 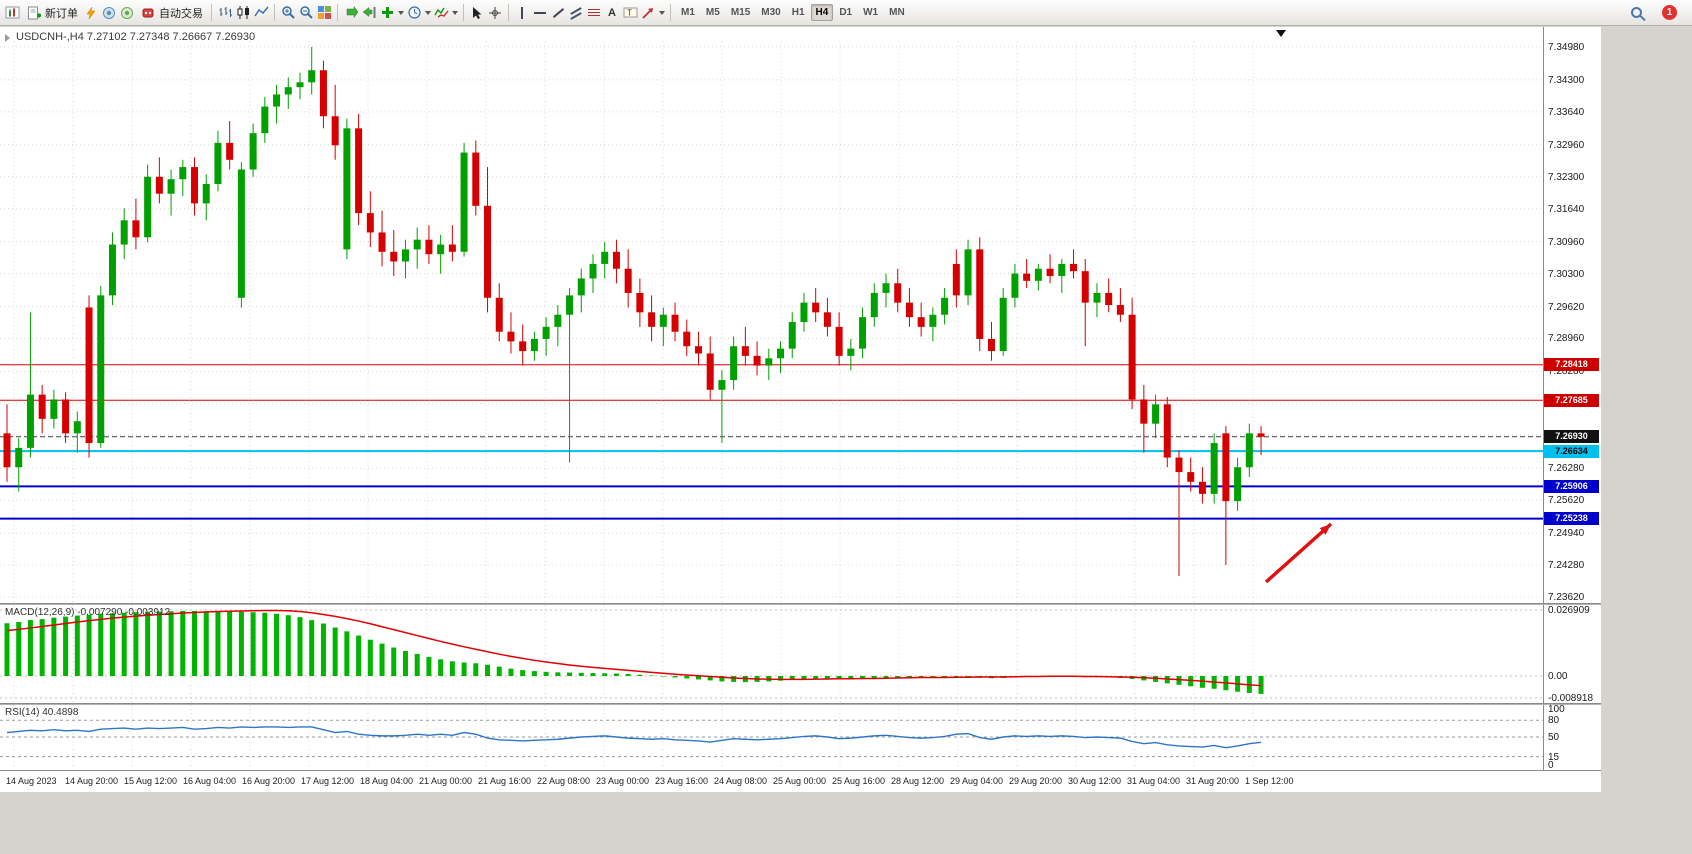 I want to click on price-axis-label: 7.32300, so click(x=1566, y=177).